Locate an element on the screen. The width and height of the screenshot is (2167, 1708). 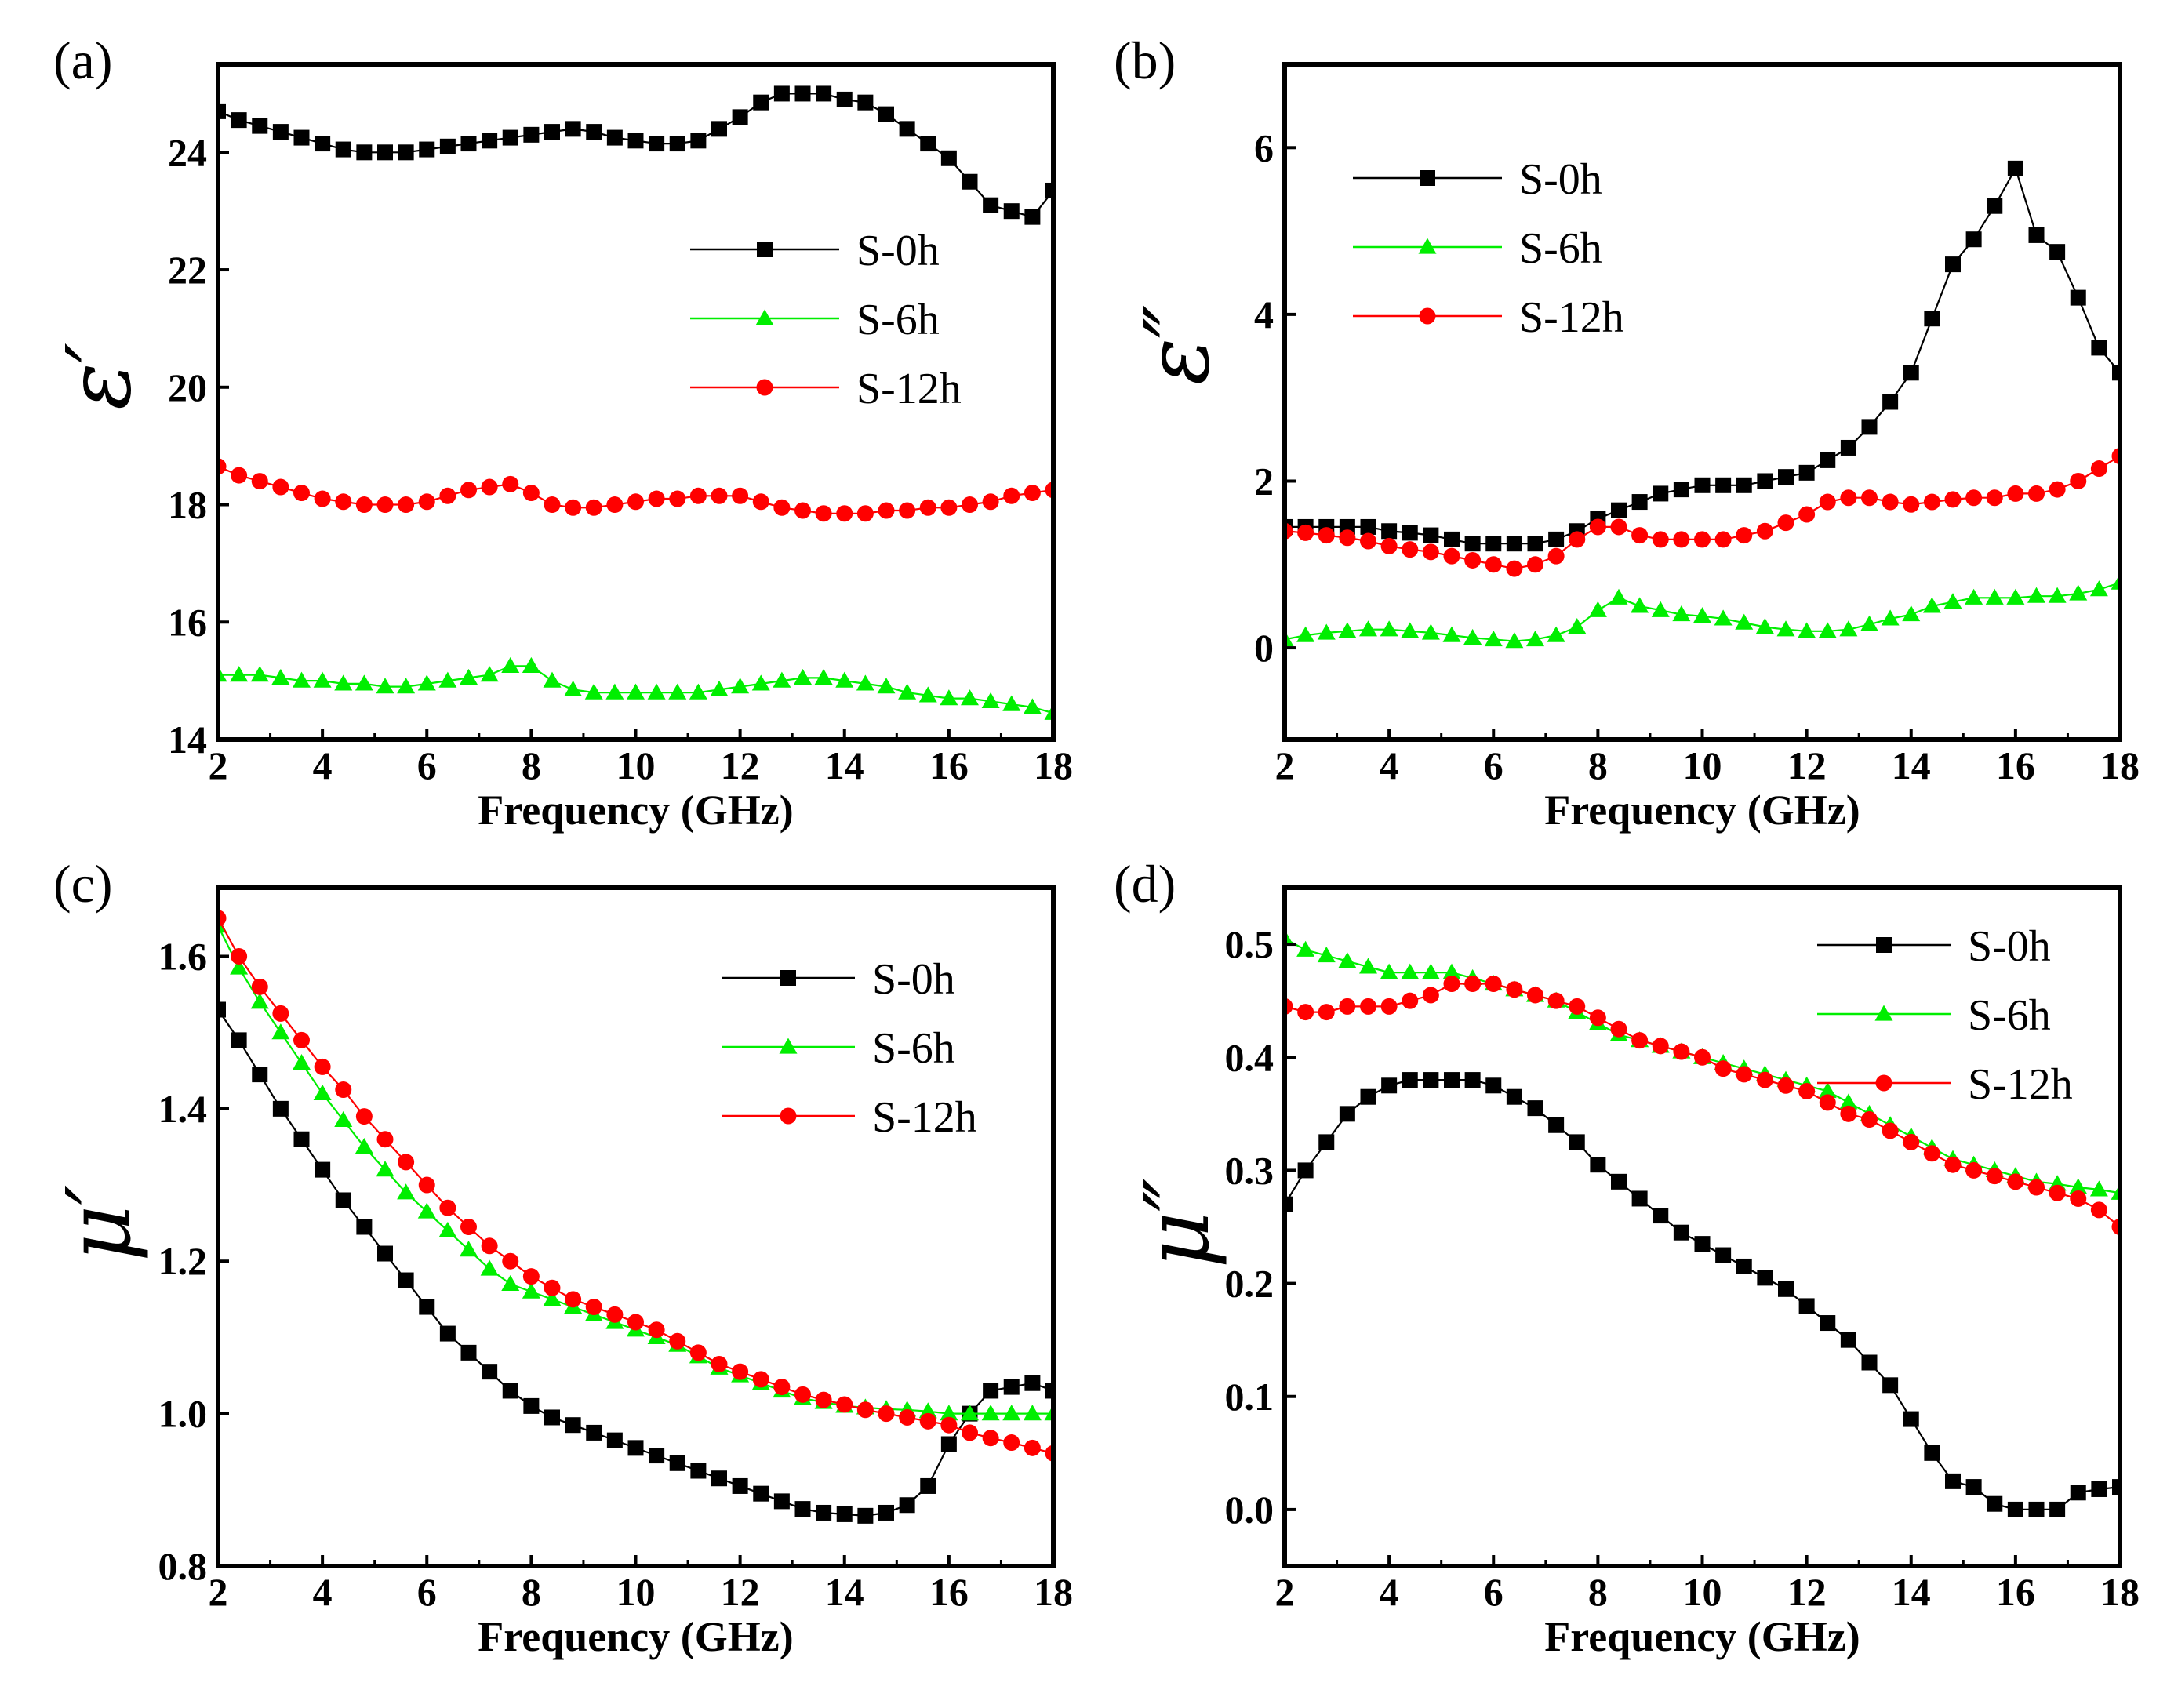
y-tick-label: 18 is located at coordinates (187, 505).